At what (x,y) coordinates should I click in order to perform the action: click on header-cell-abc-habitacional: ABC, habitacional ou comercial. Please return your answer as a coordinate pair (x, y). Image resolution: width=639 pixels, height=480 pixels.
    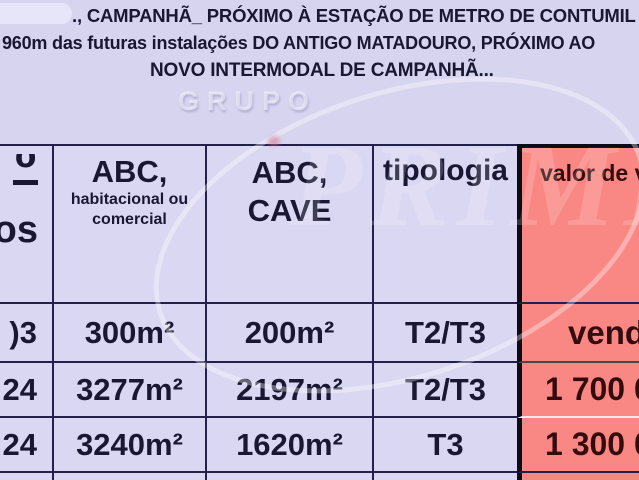
    Looking at the image, I should click on (130, 224).